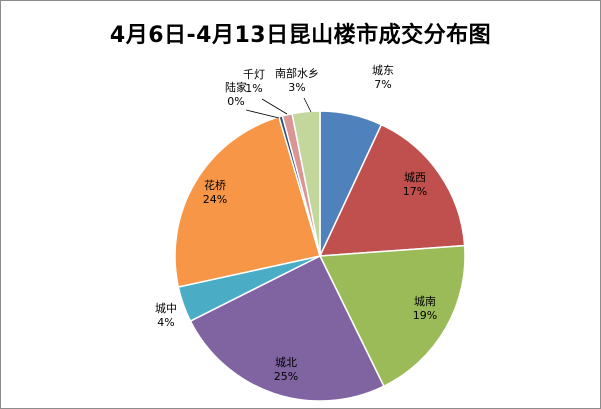 The image size is (601, 409). I want to click on slice-label-4: 城中, so click(166, 308).